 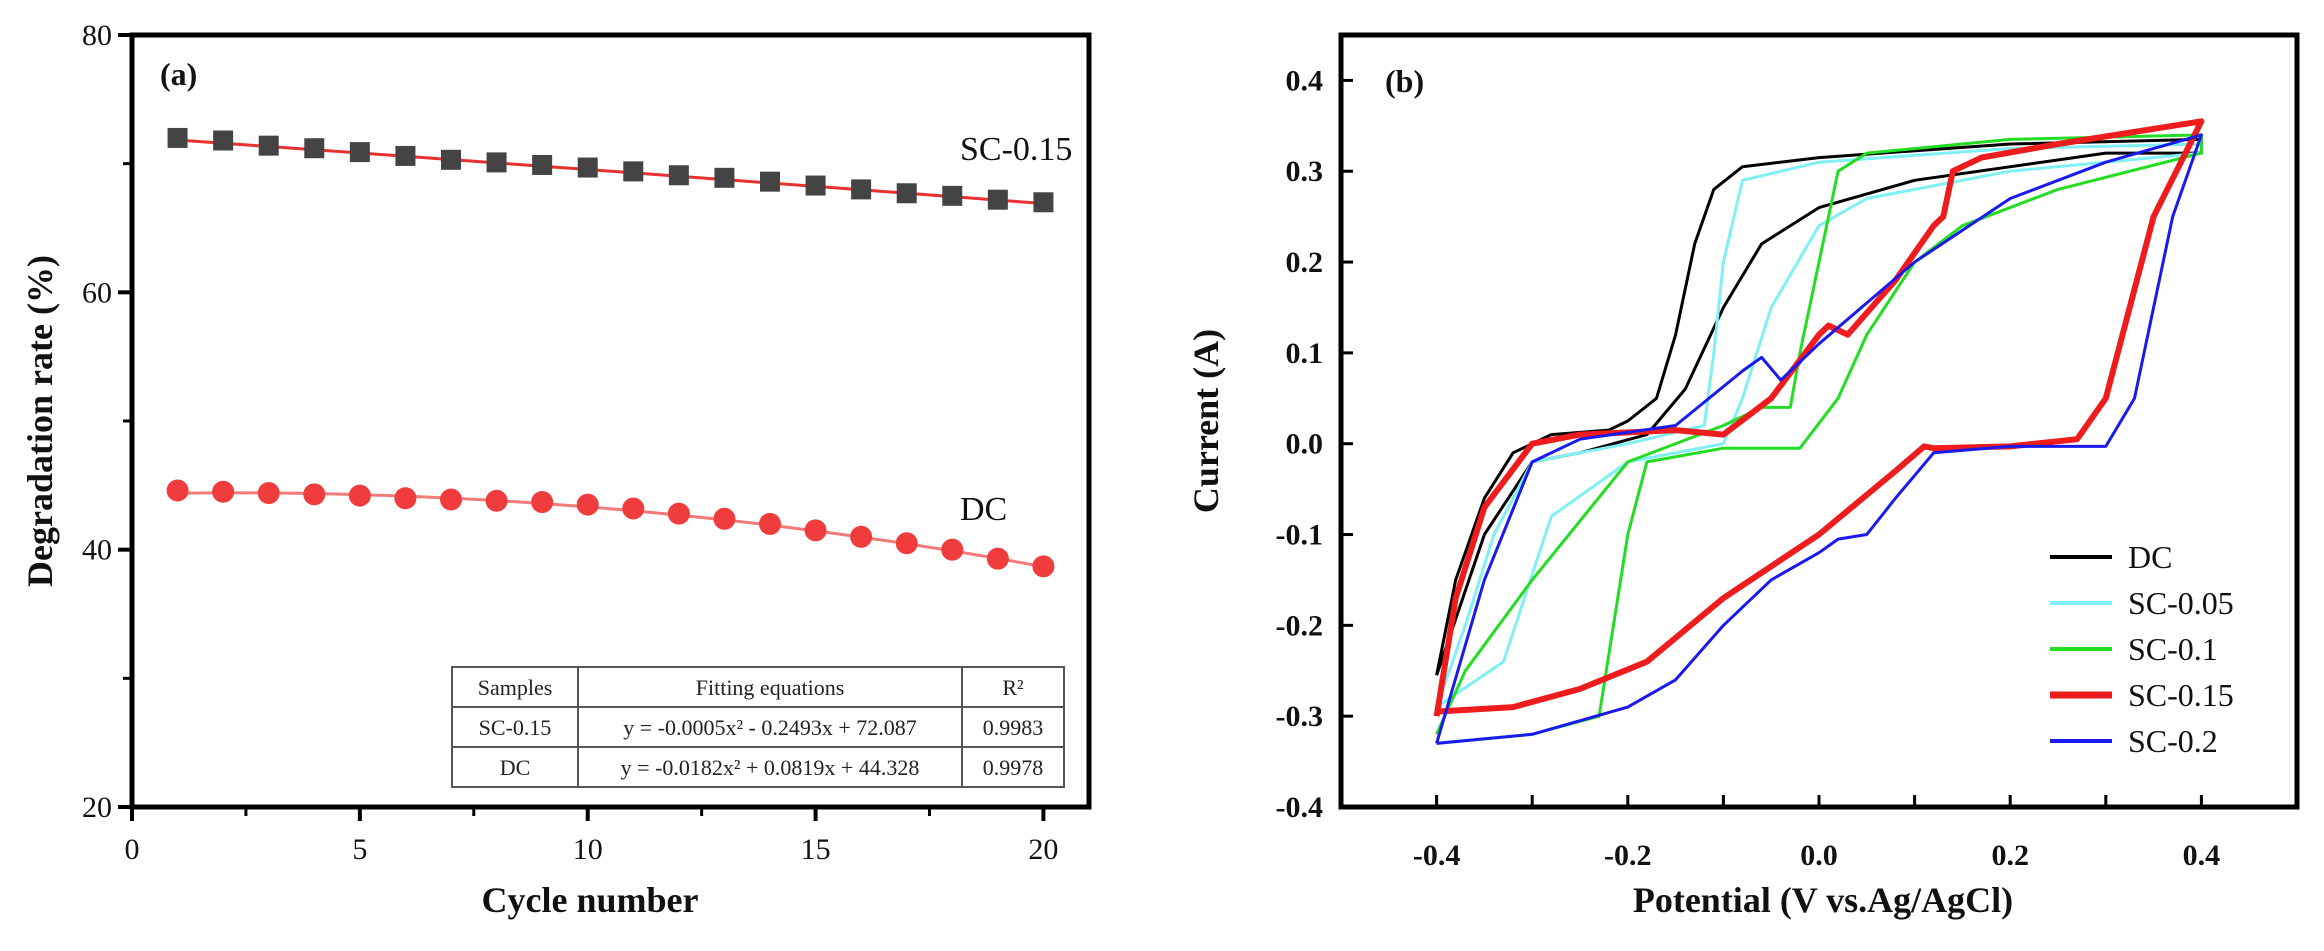 I want to click on annotation-dc: DC, so click(x=983, y=509).